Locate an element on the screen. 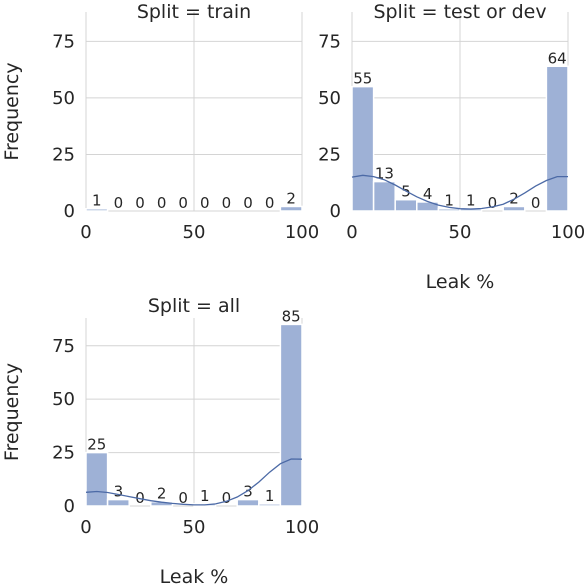 The width and height of the screenshot is (586, 584). bar-count-label: 85 is located at coordinates (291, 316).